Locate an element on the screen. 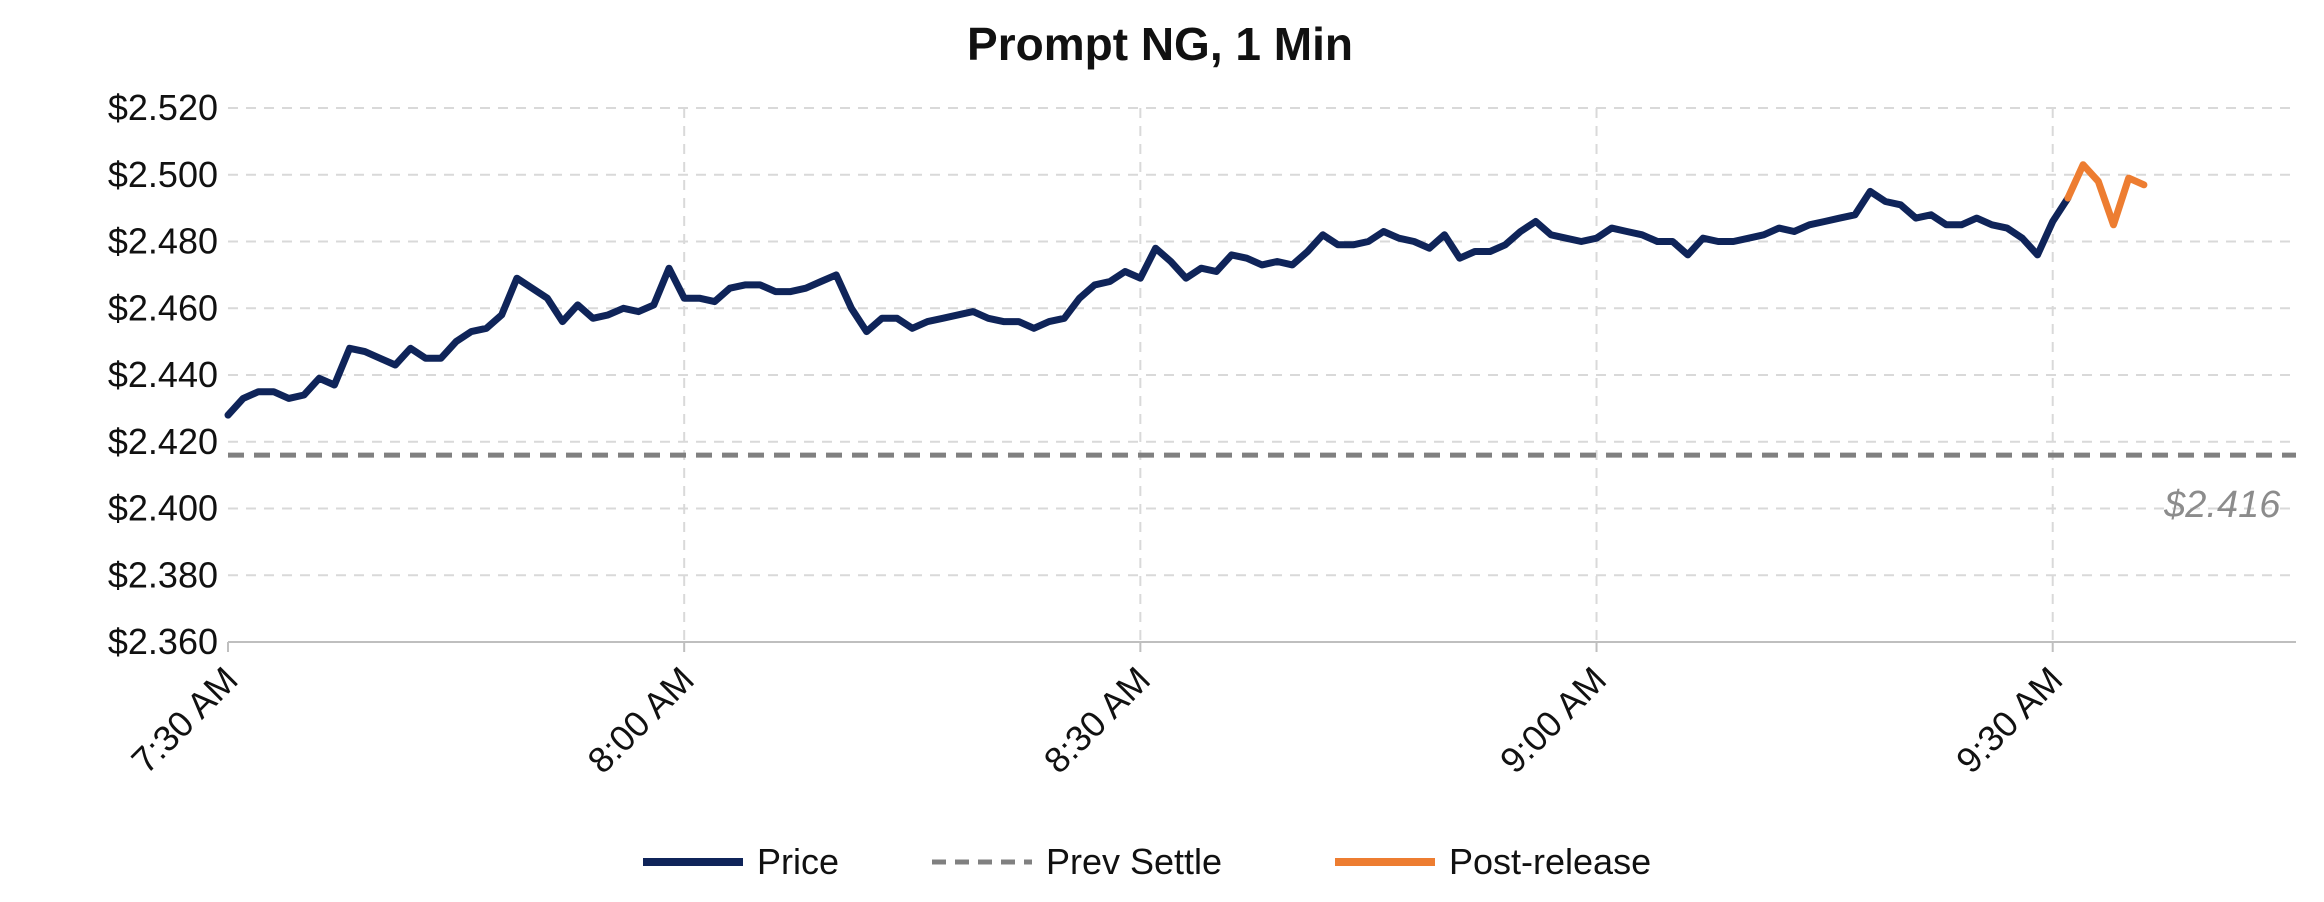 This screenshot has width=2324, height=902. series-post-release-line is located at coordinates (2106, 195).